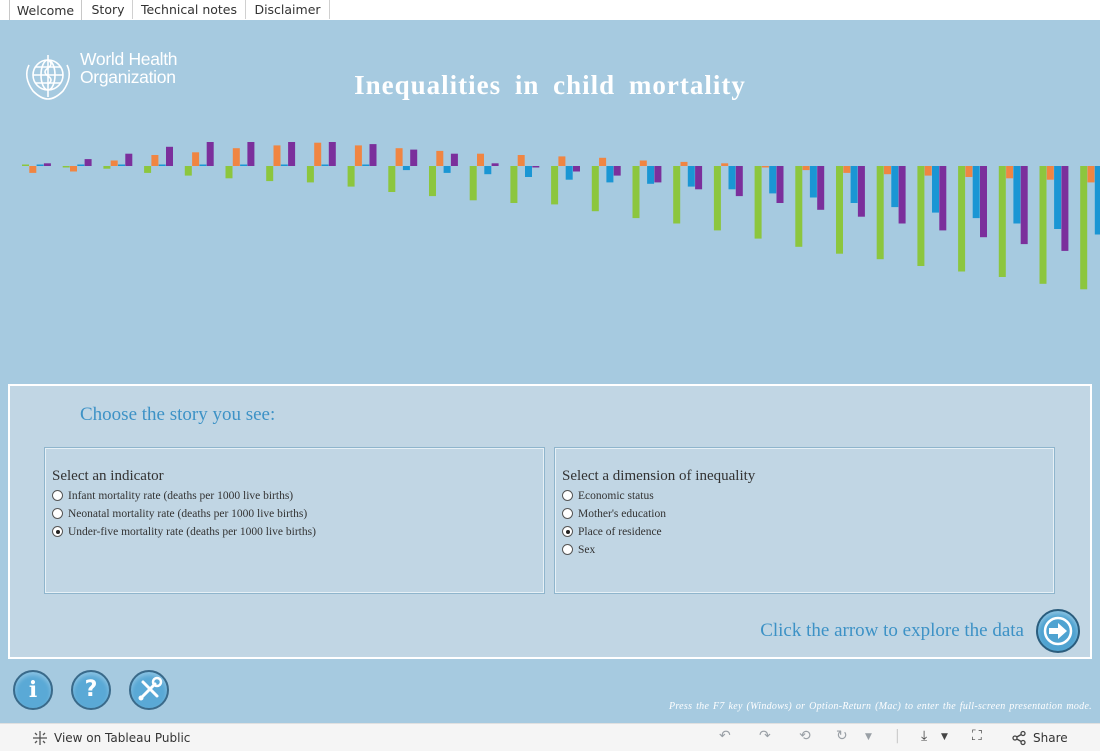 The image size is (1100, 751). Describe the element at coordinates (977, 736) in the screenshot. I see `fullscreen-icon: ⛶` at that location.